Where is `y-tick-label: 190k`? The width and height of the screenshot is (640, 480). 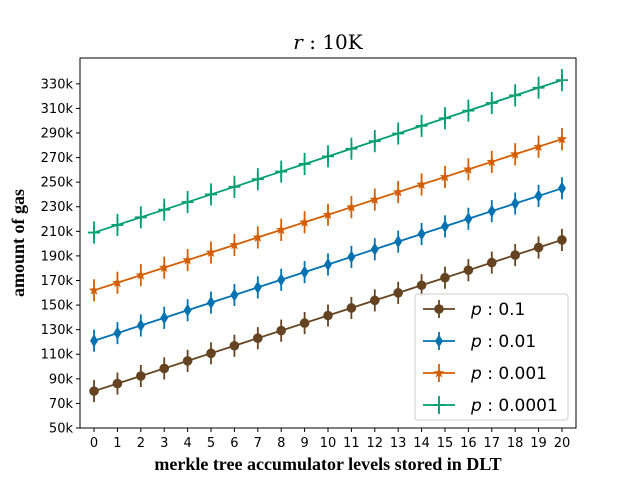
y-tick-label: 190k is located at coordinates (57, 256).